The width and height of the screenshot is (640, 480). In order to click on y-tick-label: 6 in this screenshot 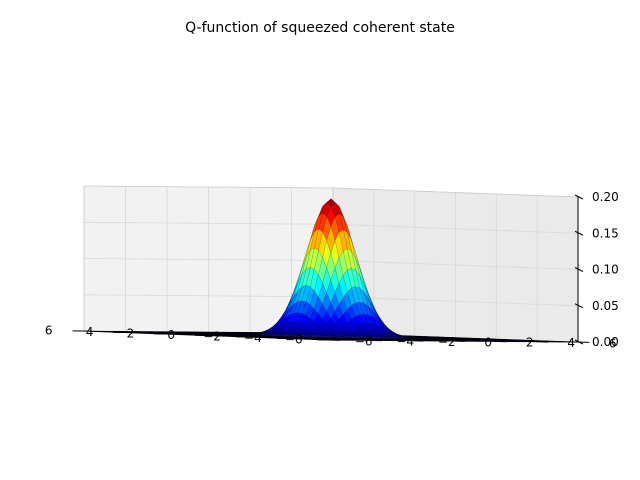, I will do `click(49, 331)`.